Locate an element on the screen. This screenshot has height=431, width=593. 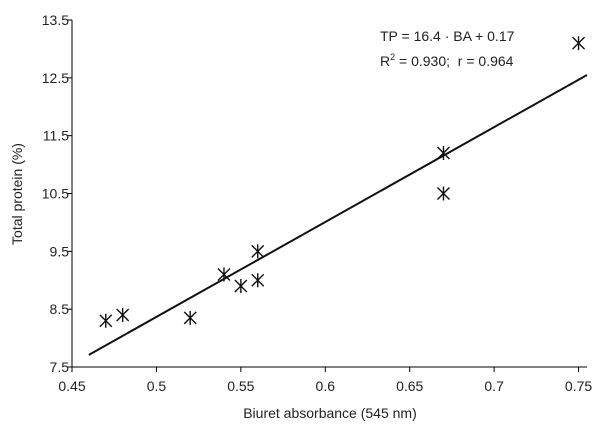
x-tick-label: 0.6 is located at coordinates (326, 386).